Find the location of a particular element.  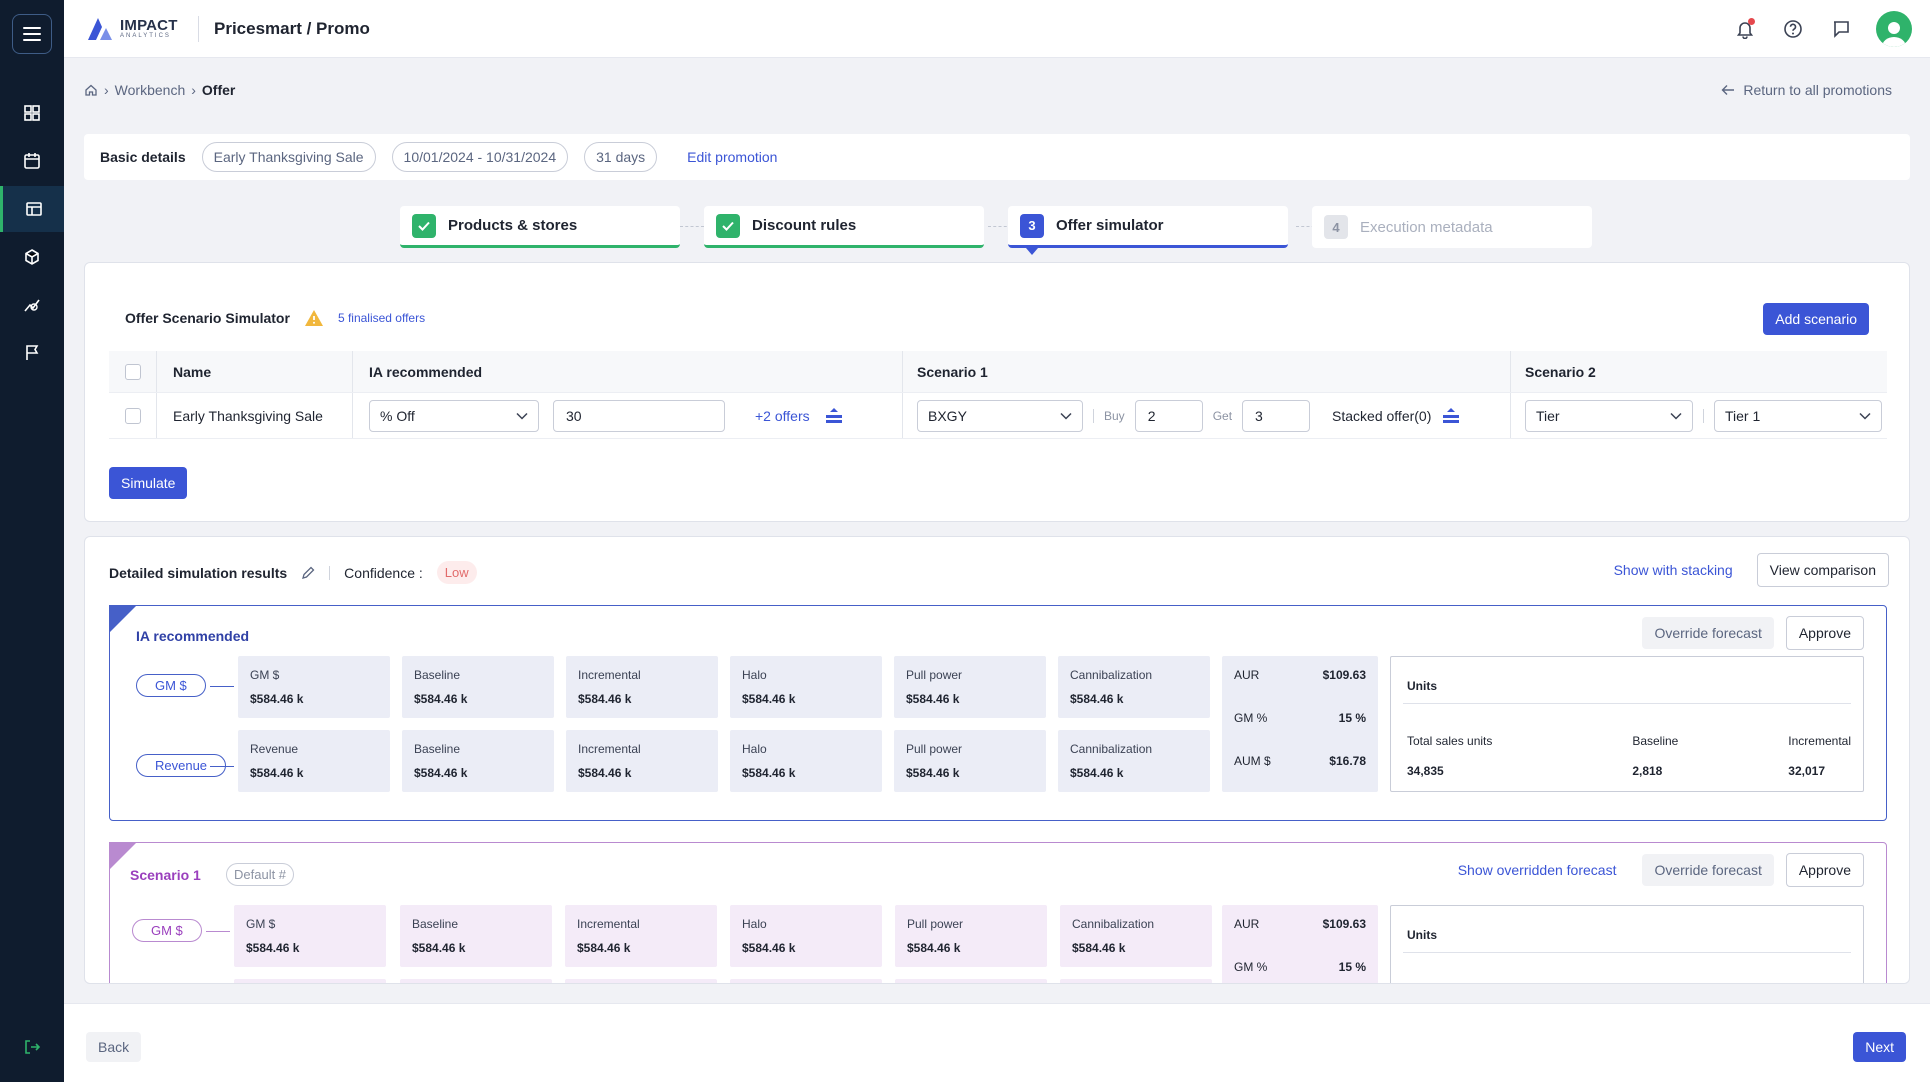

scenario2-offer-type-select: Tier is located at coordinates (1609, 415).